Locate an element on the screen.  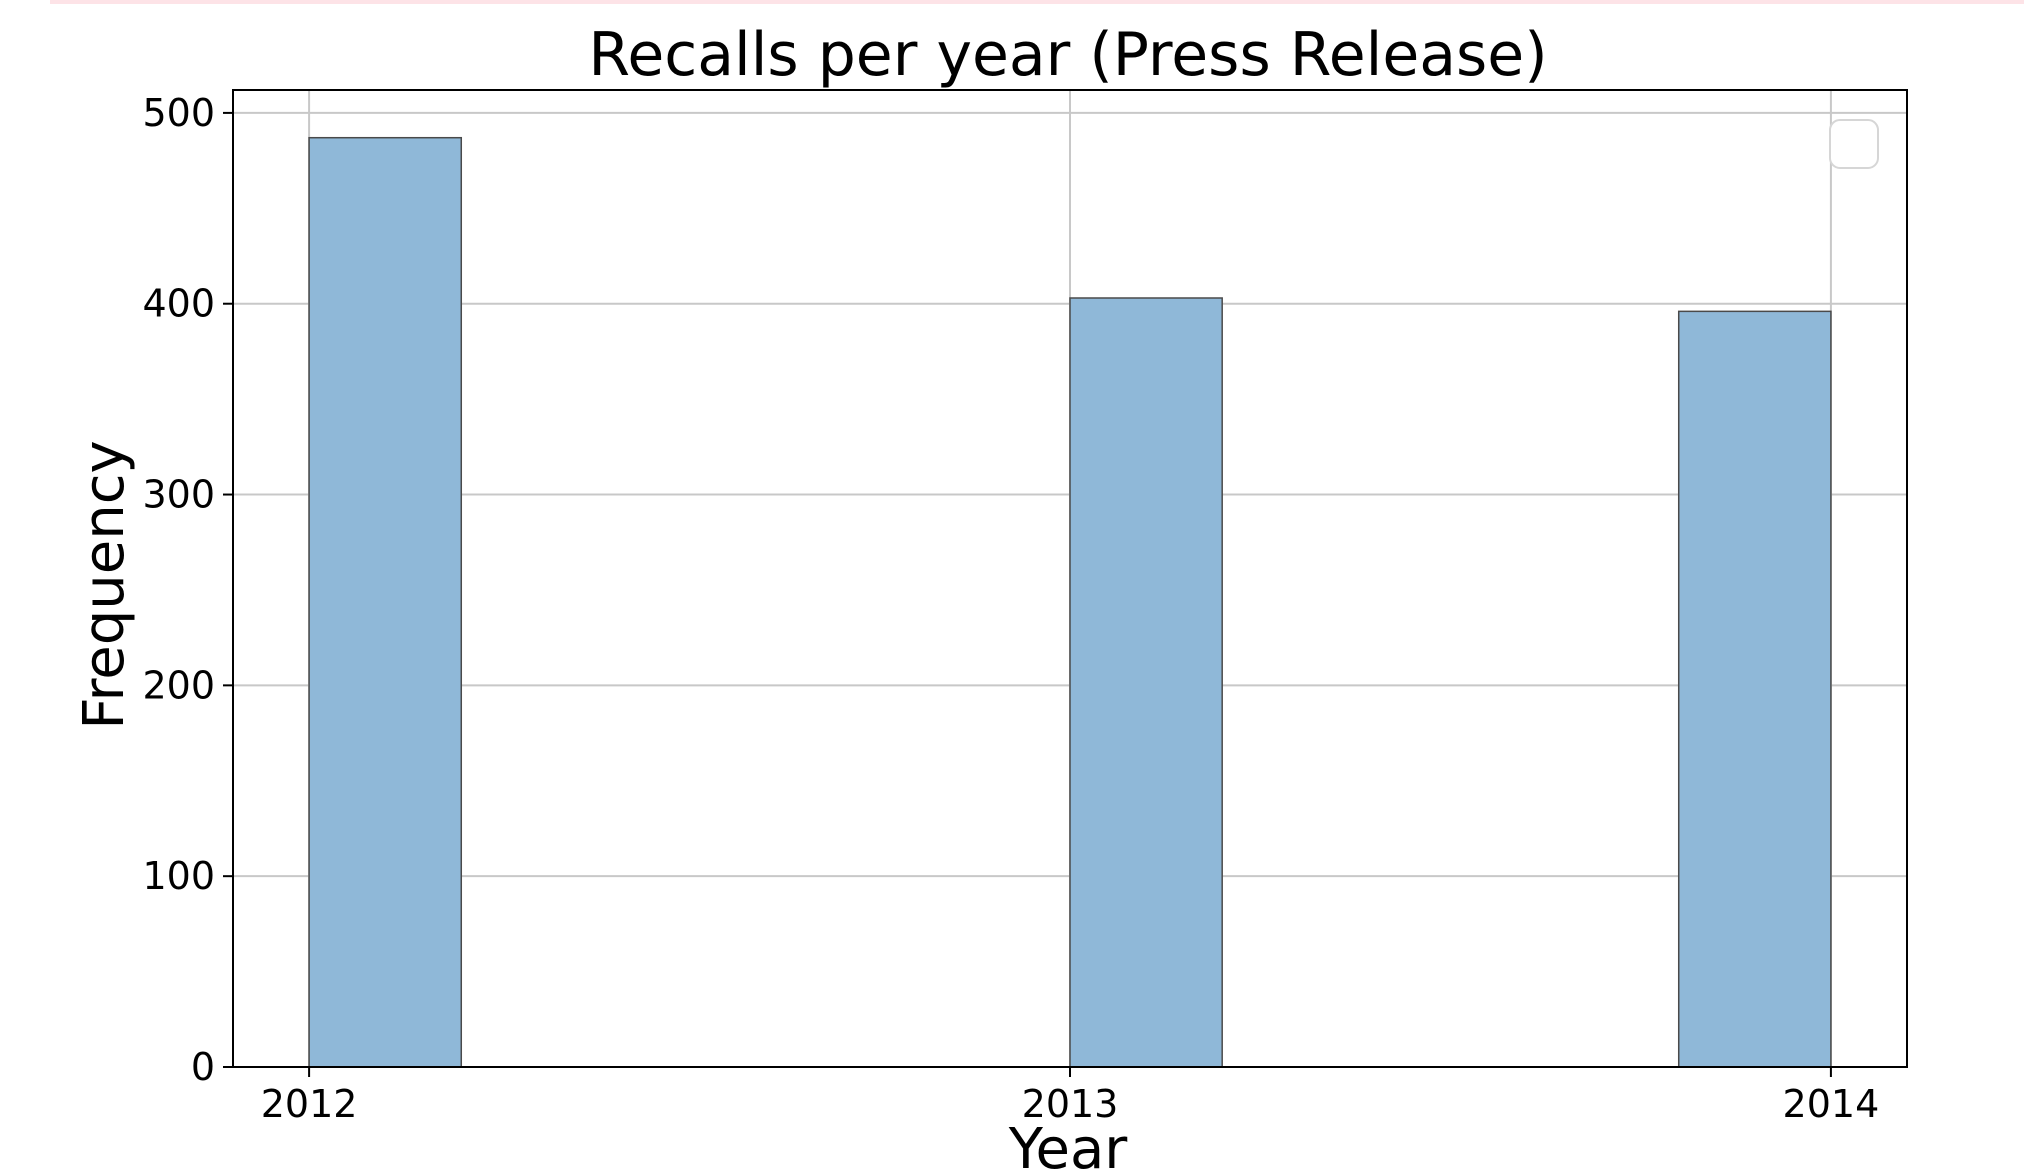
y-tick-label: 400 is located at coordinates (178, 304).